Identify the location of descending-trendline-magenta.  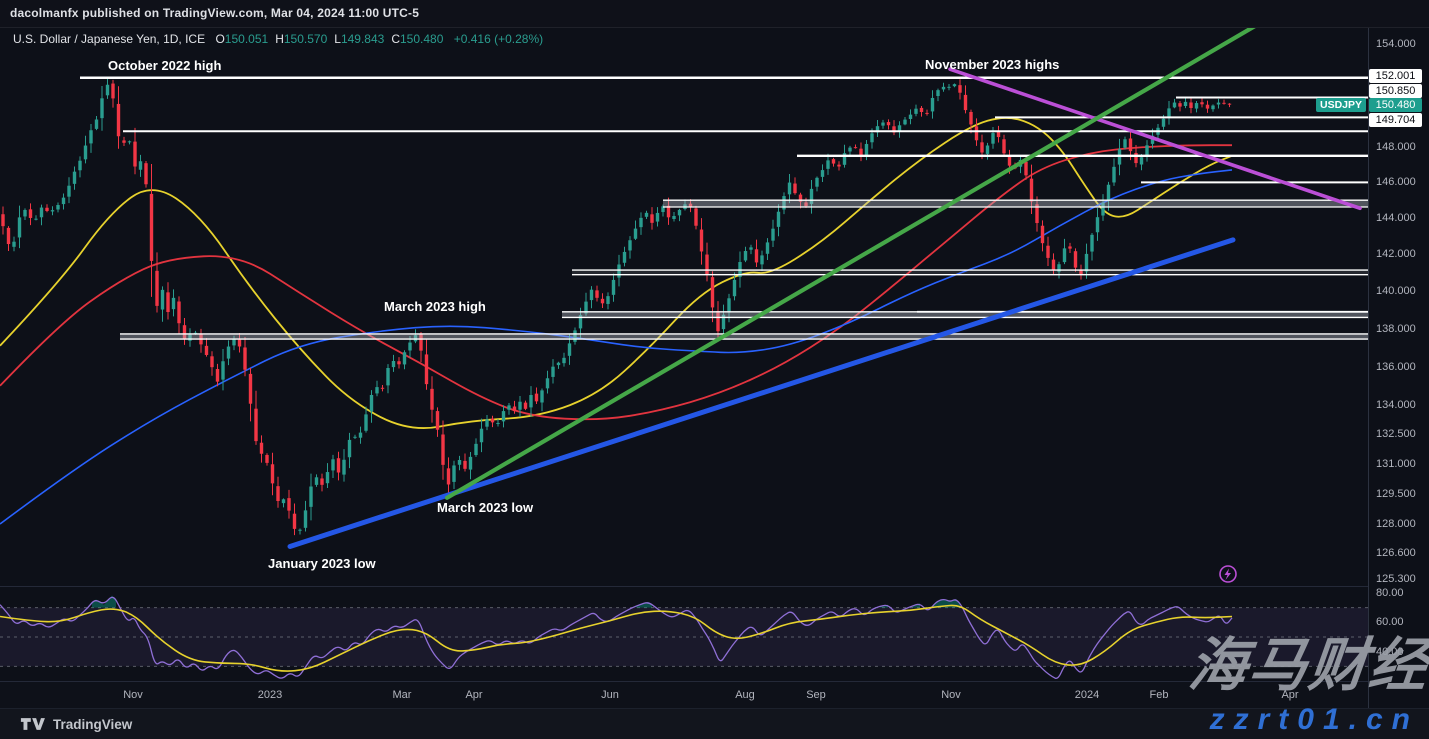
(1155, 139).